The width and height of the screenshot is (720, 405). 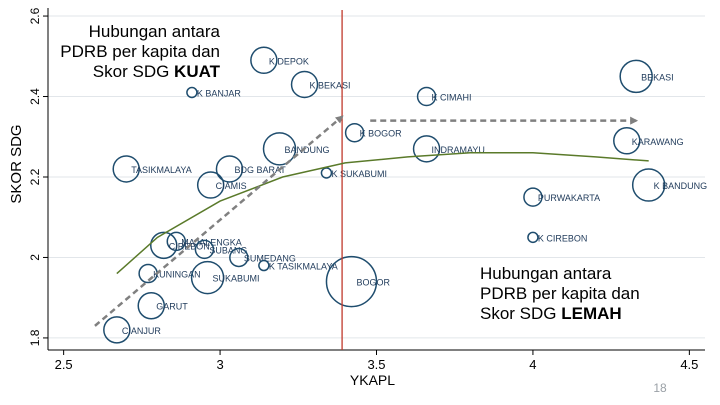 What do you see at coordinates (657, 77) in the screenshot?
I see `data-point-label: BEKASI` at bounding box center [657, 77].